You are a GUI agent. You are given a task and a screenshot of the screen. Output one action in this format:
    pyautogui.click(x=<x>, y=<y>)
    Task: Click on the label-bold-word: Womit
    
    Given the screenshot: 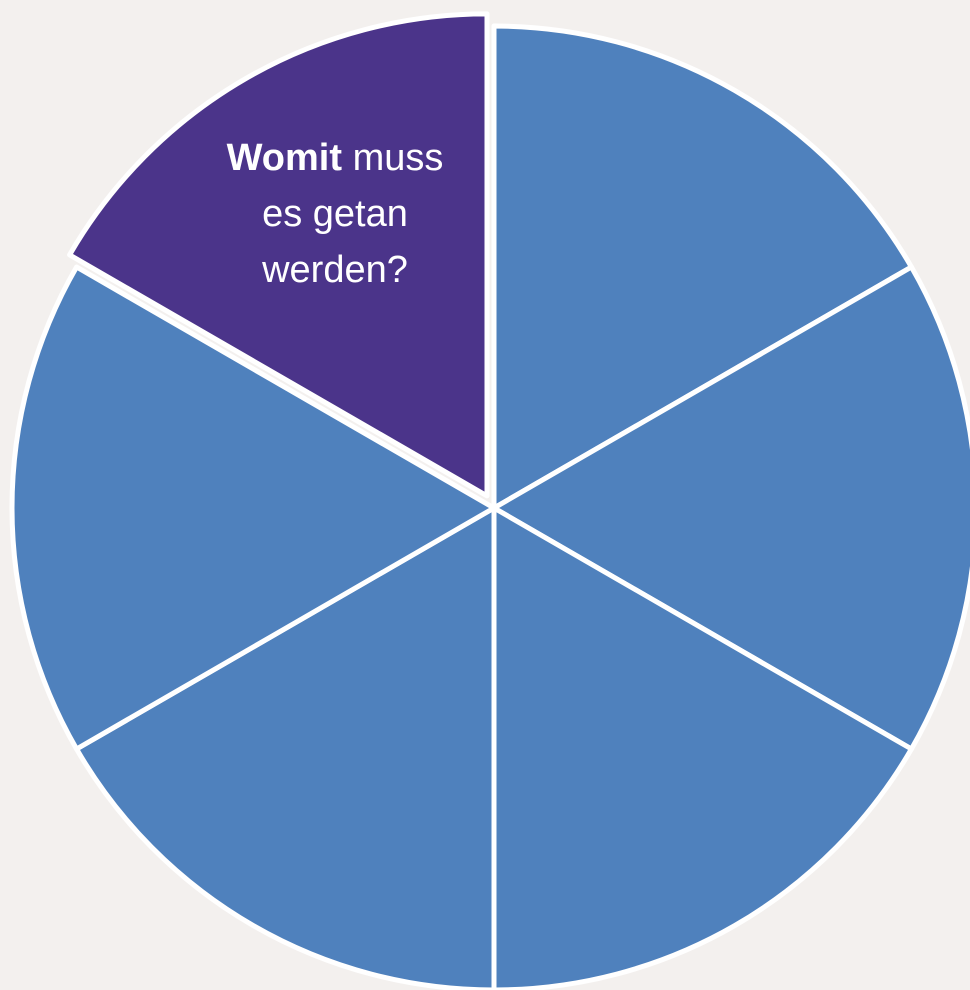 What is the action you would take?
    pyautogui.click(x=284, y=158)
    